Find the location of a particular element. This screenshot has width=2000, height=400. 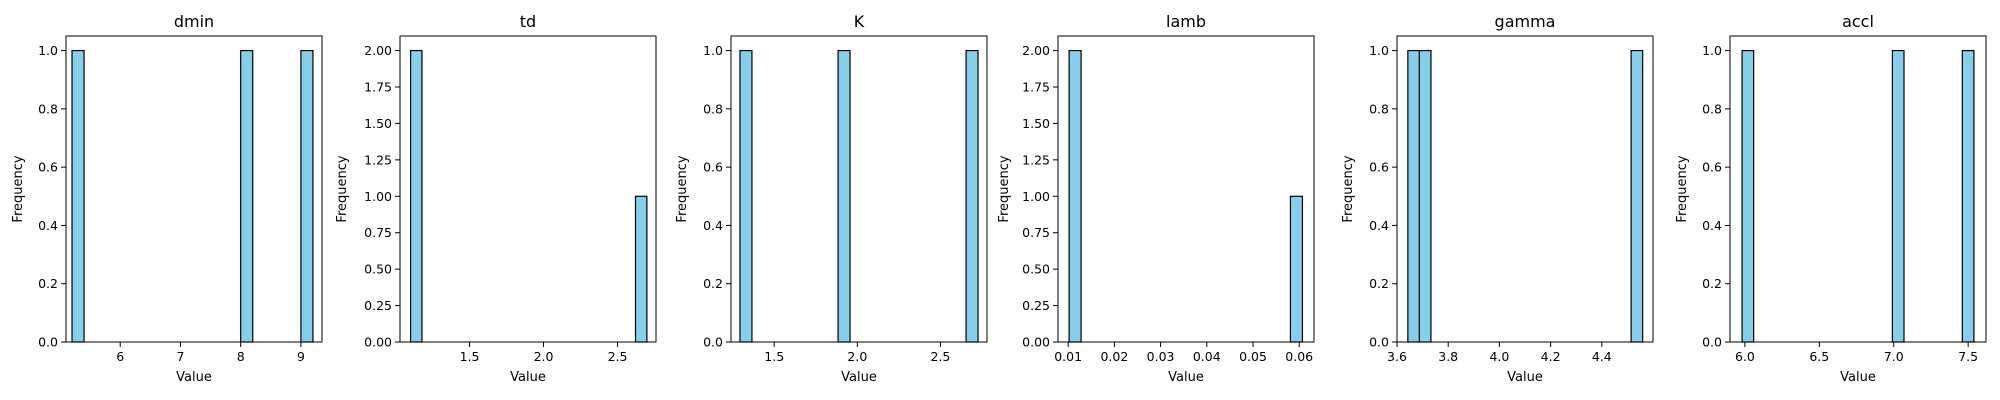

x-tick-label: 7.5 is located at coordinates (1968, 356).